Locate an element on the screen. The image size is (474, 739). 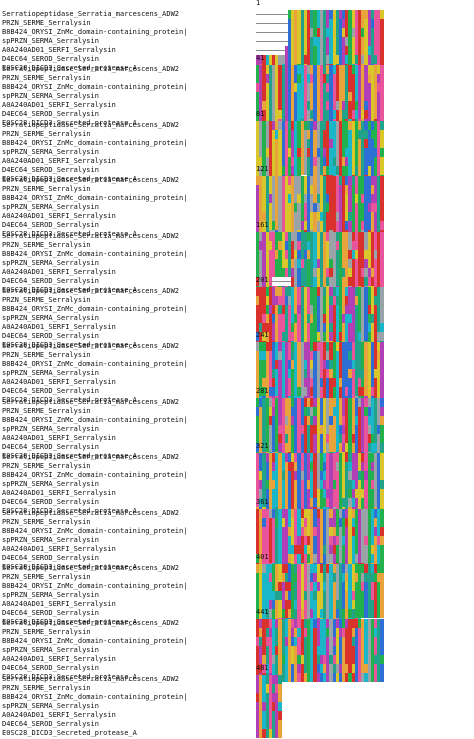
sequence-name: D4EC64_SEROD_Serralysin is located at coordinates (50, 723).